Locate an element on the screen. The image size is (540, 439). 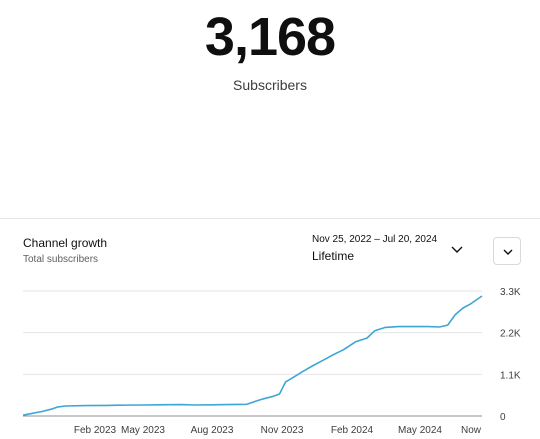
x-tick-label: Feb 2024 is located at coordinates (352, 430).